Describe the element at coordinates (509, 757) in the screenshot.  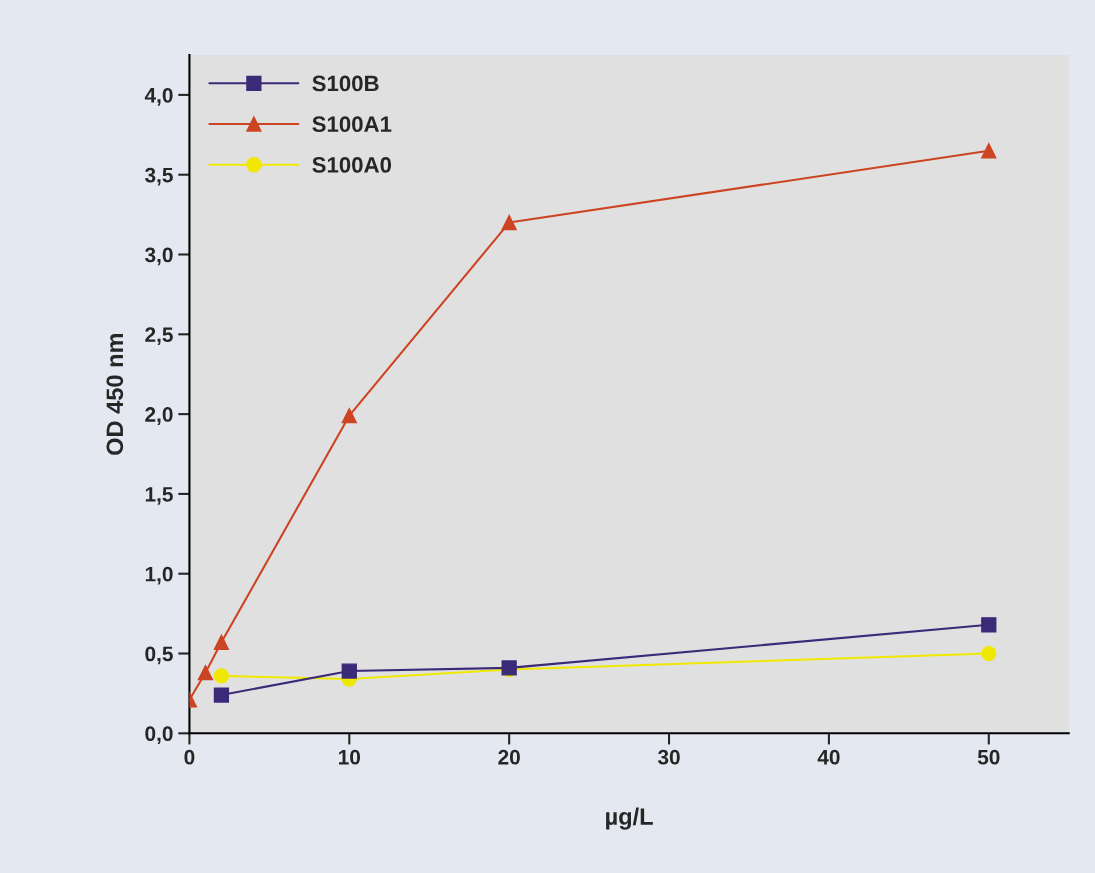
I see `x-tick-label: 20` at that location.